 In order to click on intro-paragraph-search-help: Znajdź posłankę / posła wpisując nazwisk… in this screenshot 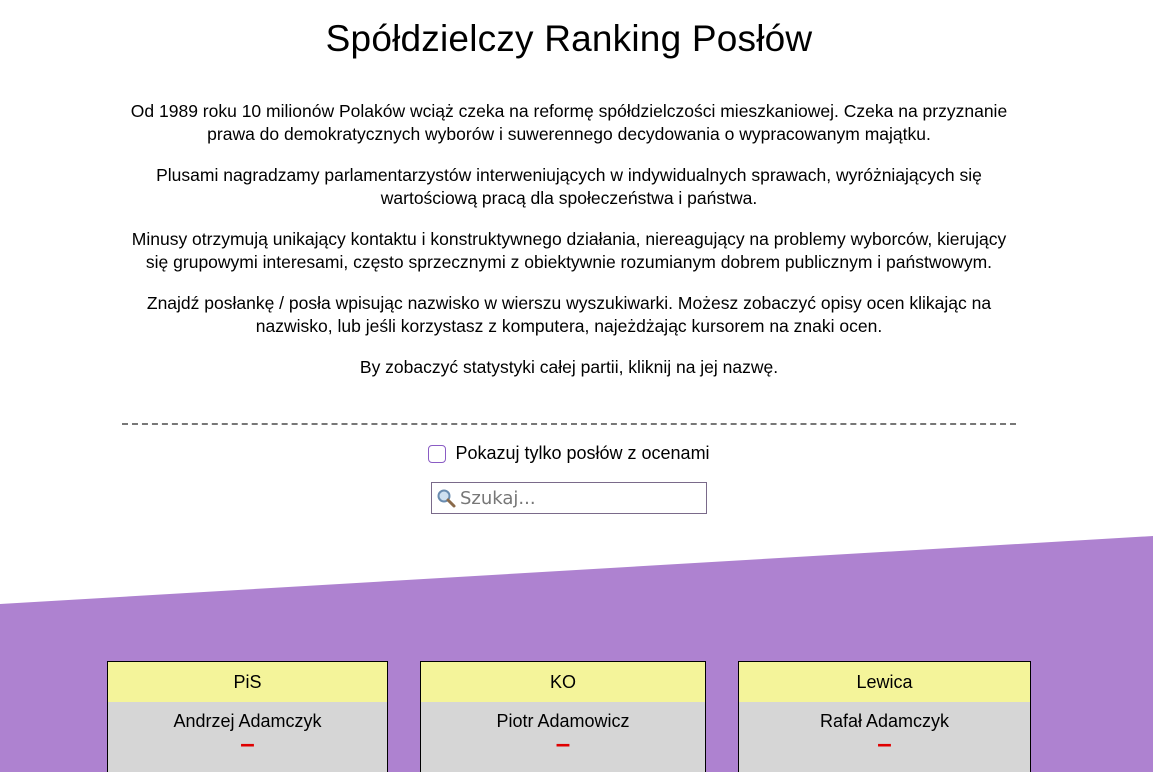, I will do `click(569, 314)`.